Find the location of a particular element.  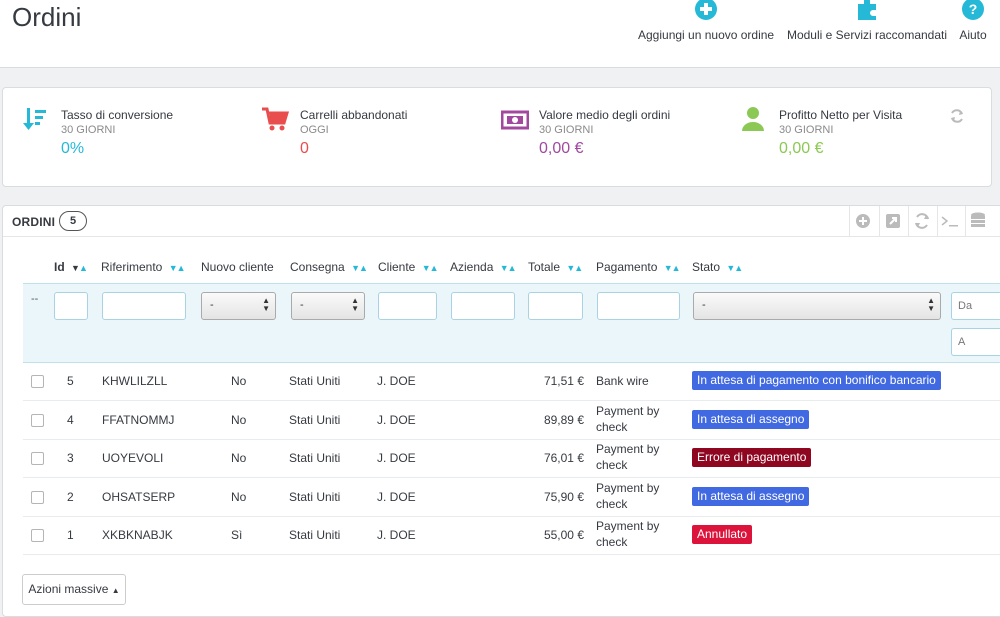

kpi-average-title: Valore medio degli ordini is located at coordinates (605, 115).